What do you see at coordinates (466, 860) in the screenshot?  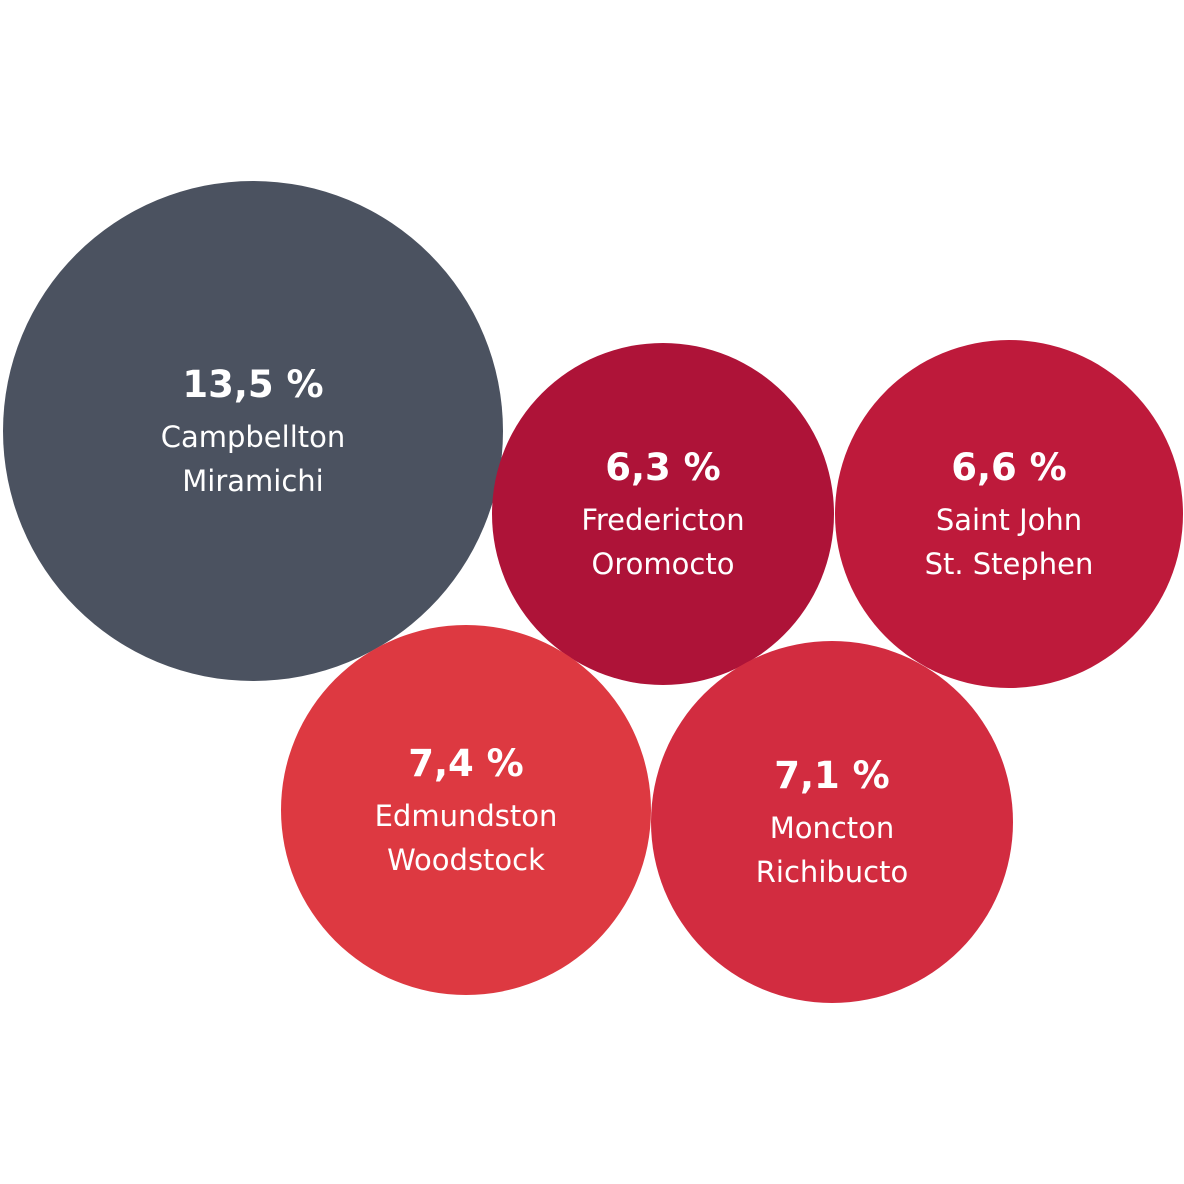 I see `bubble-region-label: Woodstock` at bounding box center [466, 860].